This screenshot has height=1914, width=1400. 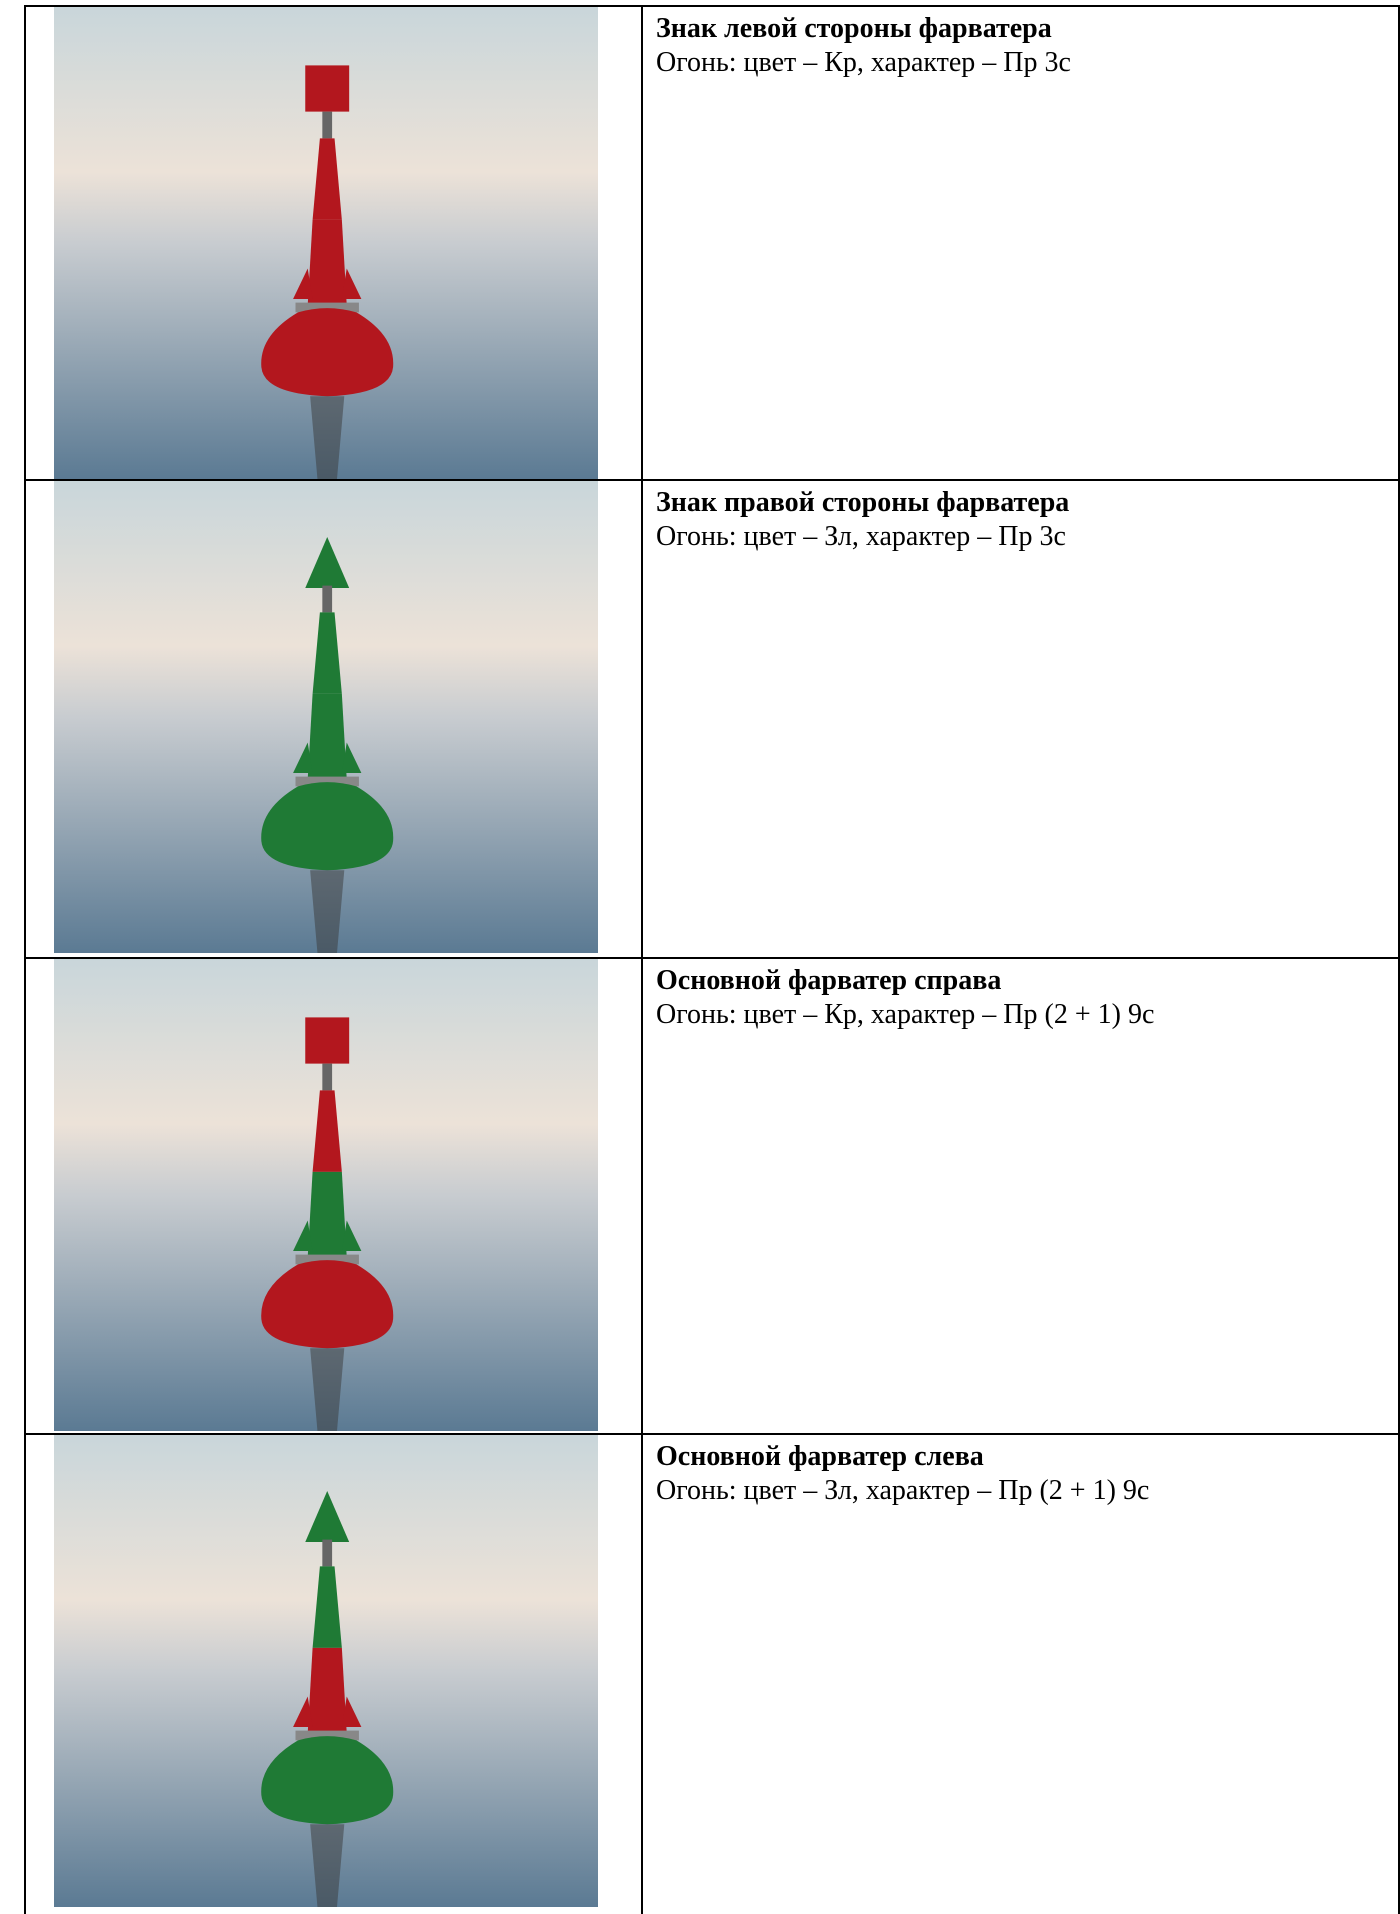 I want to click on sign-title: Основной фарватер справа, so click(x=829, y=980).